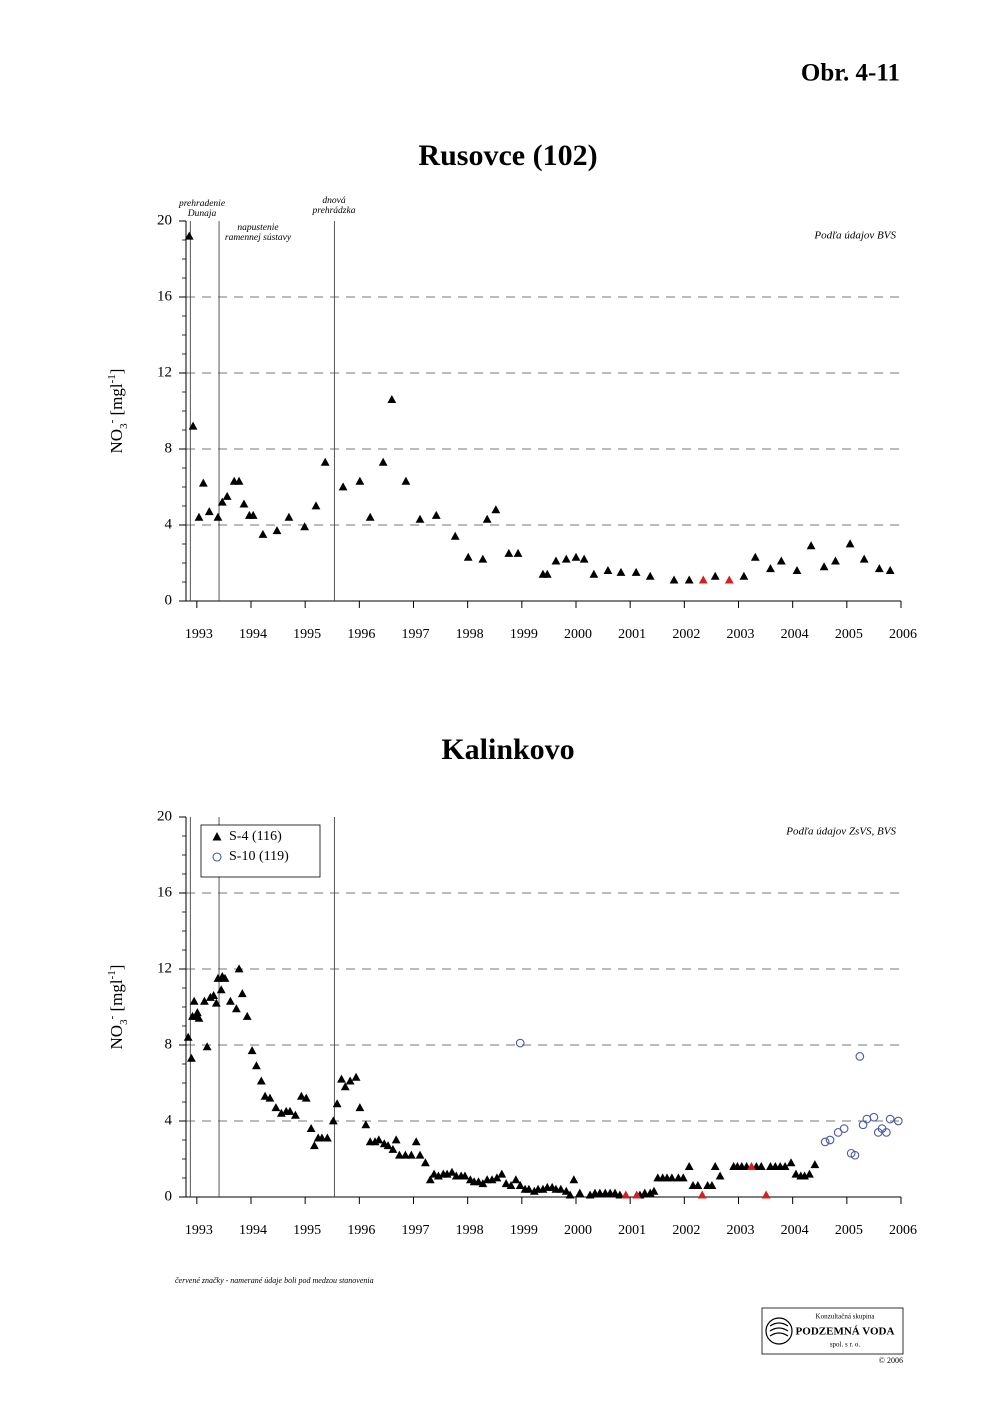 This screenshot has height=1414, width=1000. What do you see at coordinates (260, 851) in the screenshot?
I see `legend-box` at bounding box center [260, 851].